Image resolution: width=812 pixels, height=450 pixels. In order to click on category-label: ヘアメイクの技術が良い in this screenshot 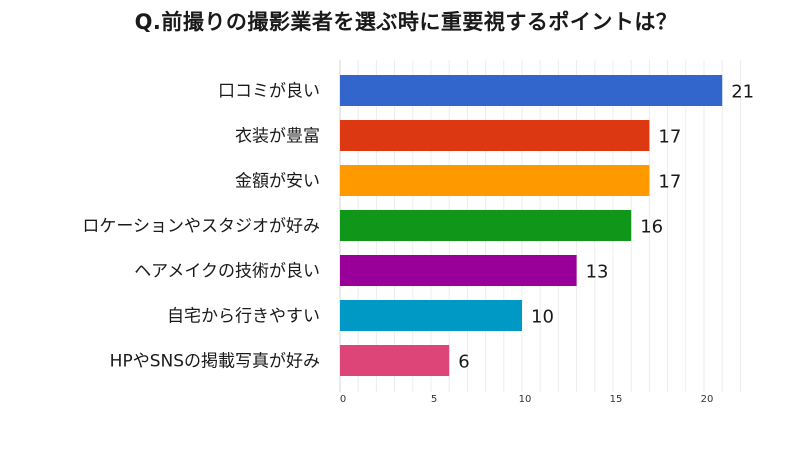, I will do `click(227, 272)`.